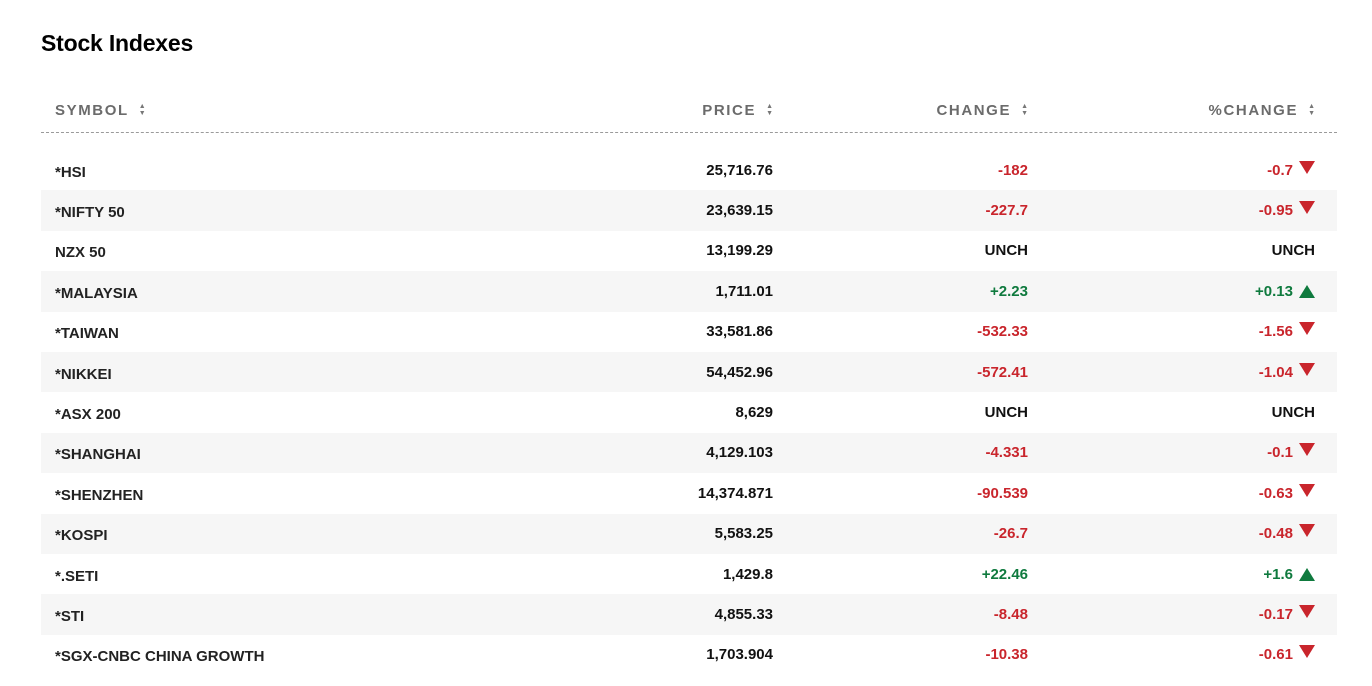 Image resolution: width=1372 pixels, height=686 pixels. I want to click on index-price: 33,581.86, so click(739, 332).